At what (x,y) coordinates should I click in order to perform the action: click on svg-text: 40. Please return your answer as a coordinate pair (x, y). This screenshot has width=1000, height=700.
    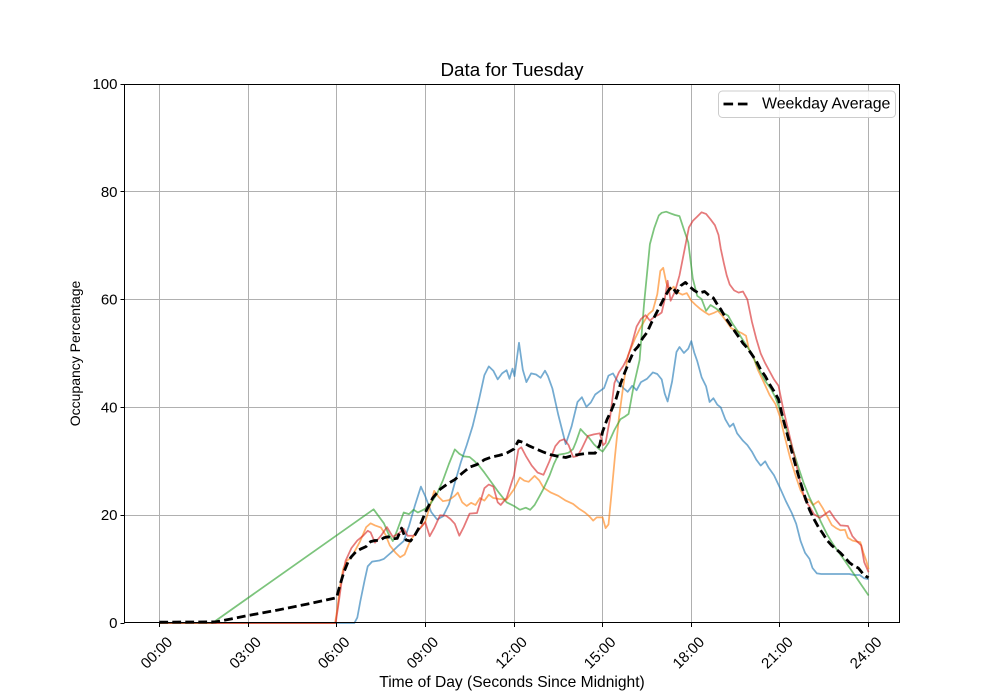
    Looking at the image, I should click on (109, 407).